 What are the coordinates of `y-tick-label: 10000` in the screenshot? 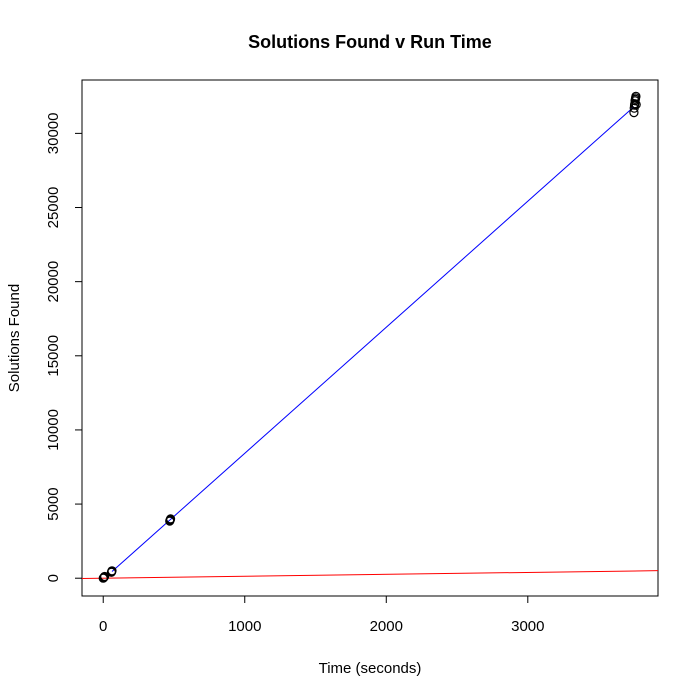 It's located at (53, 430).